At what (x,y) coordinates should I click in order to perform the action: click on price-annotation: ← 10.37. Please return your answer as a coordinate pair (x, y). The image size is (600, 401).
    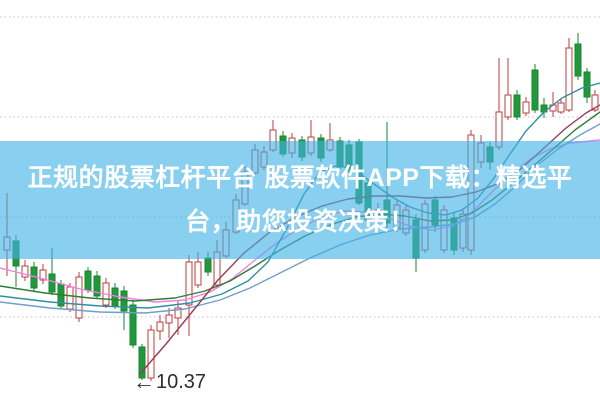
    Looking at the image, I should click on (170, 381).